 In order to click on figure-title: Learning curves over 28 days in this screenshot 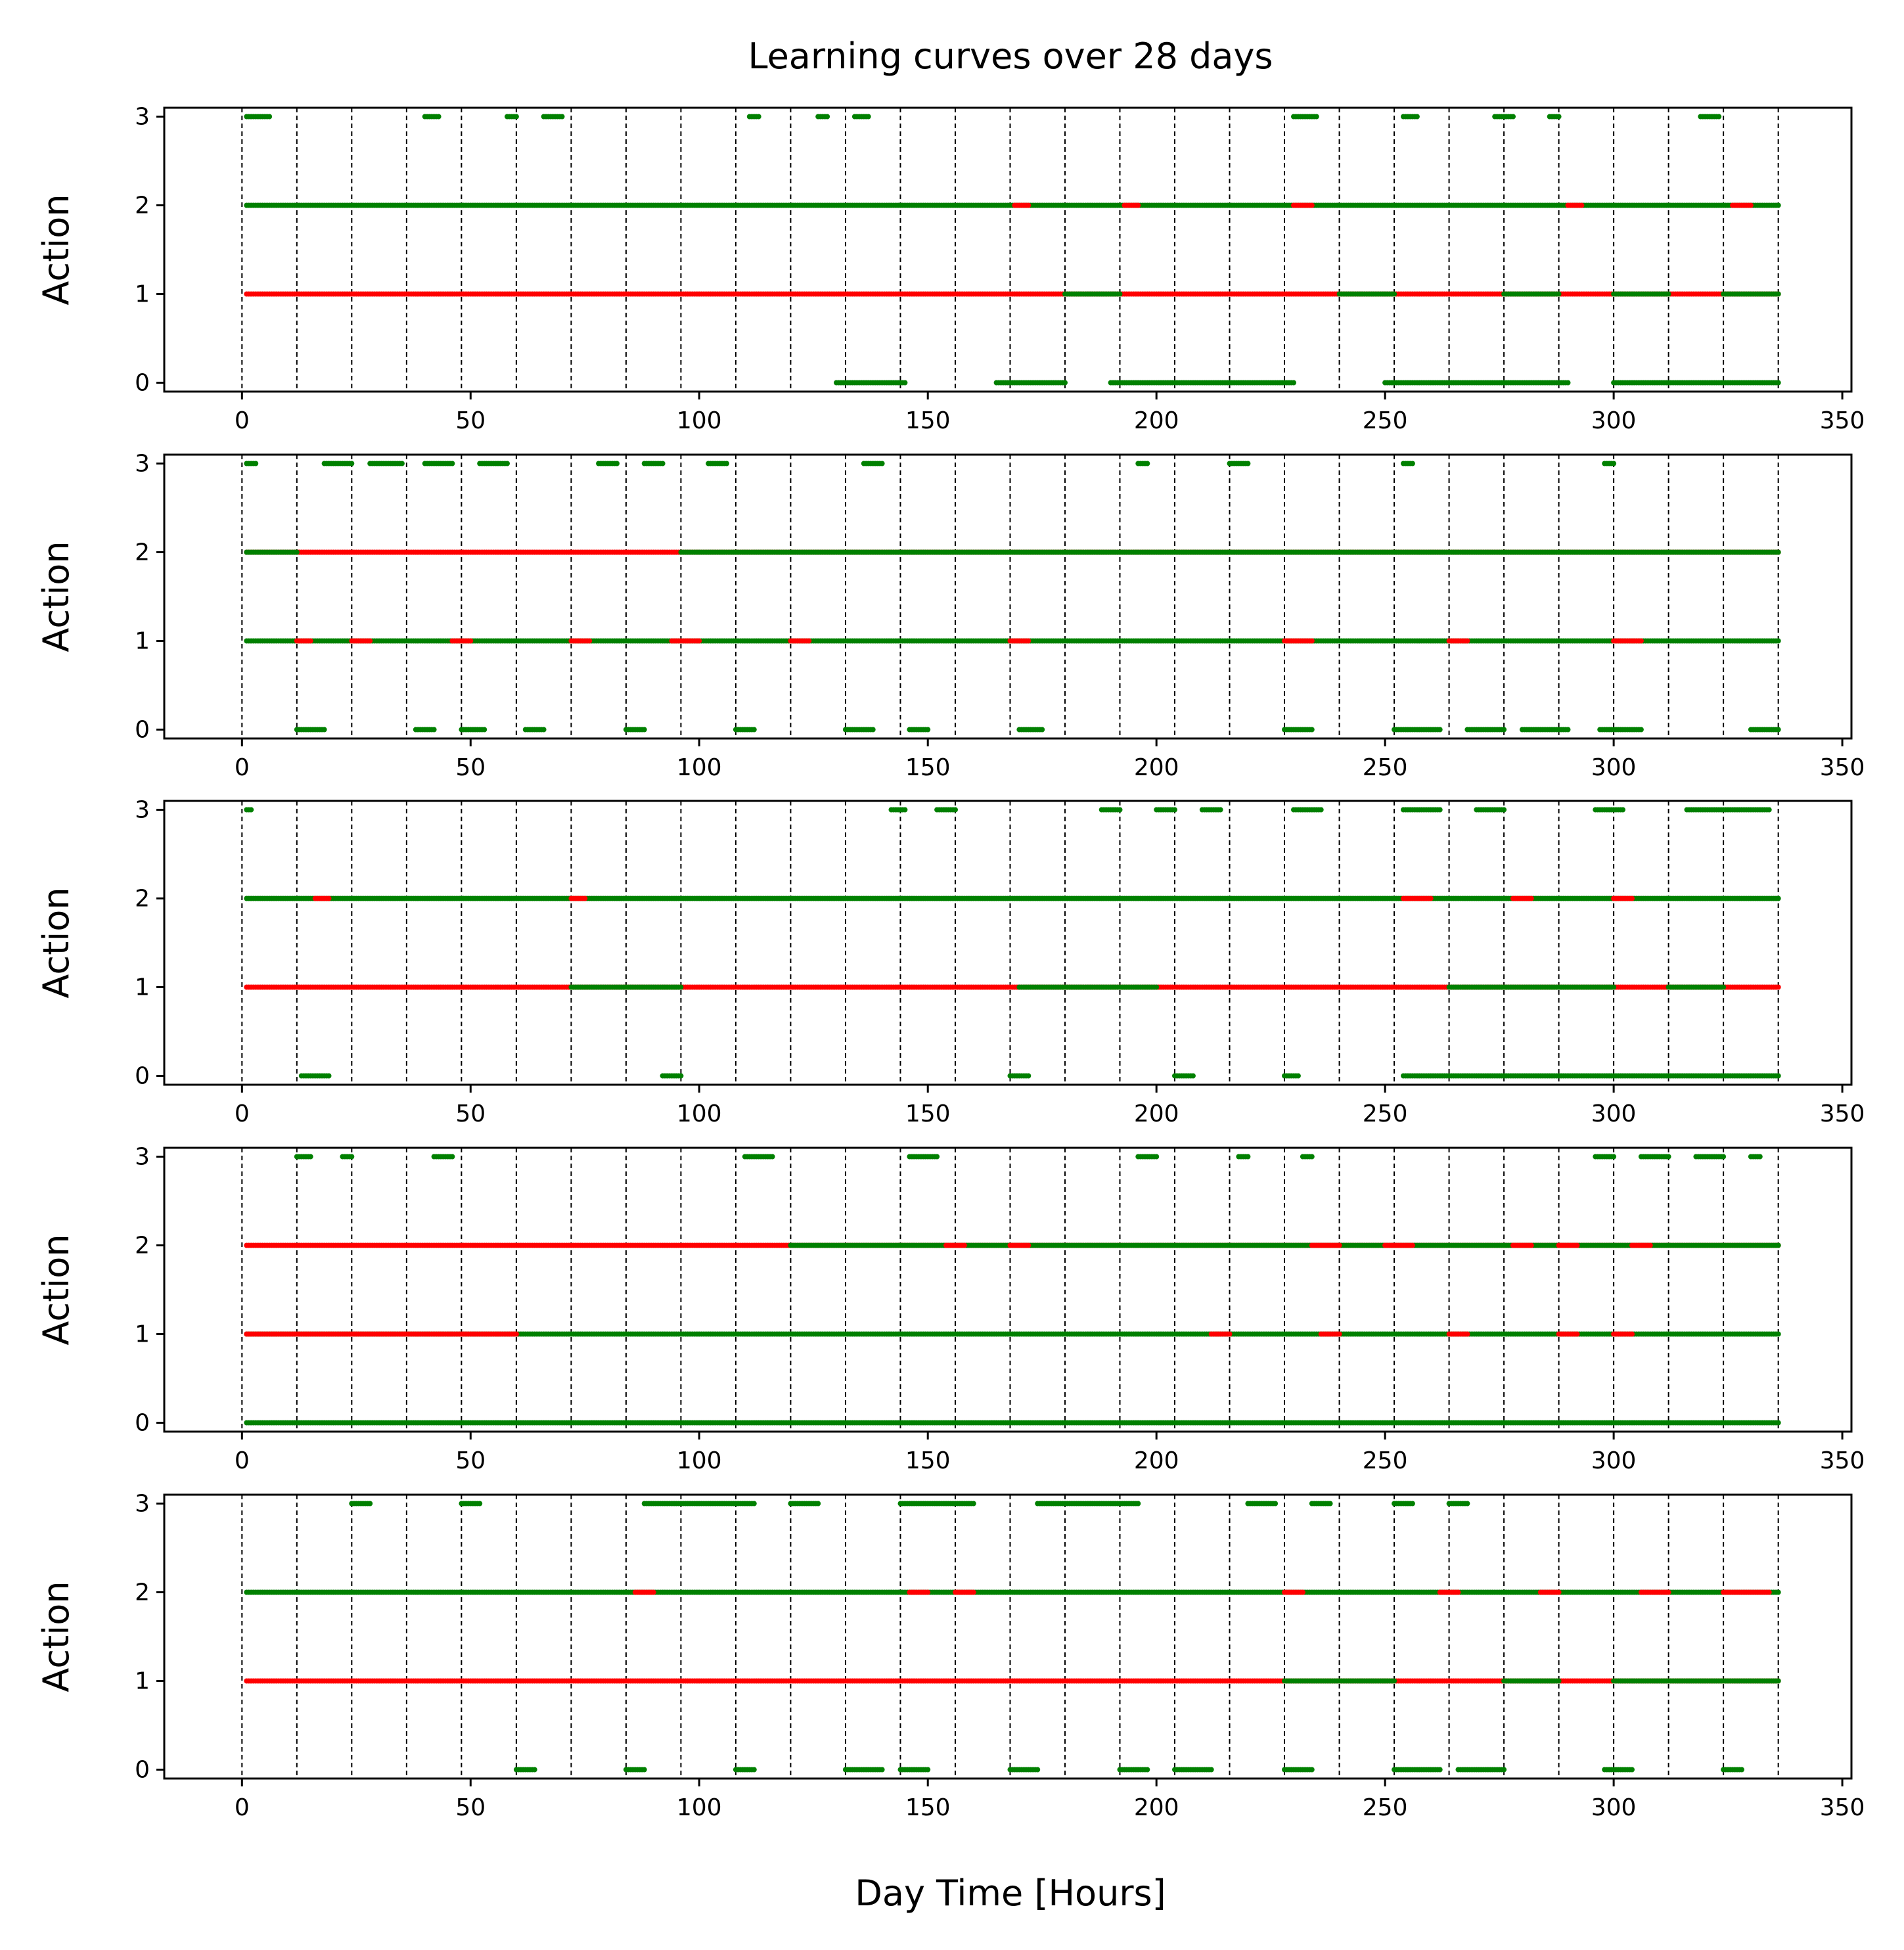, I will do `click(1010, 56)`.